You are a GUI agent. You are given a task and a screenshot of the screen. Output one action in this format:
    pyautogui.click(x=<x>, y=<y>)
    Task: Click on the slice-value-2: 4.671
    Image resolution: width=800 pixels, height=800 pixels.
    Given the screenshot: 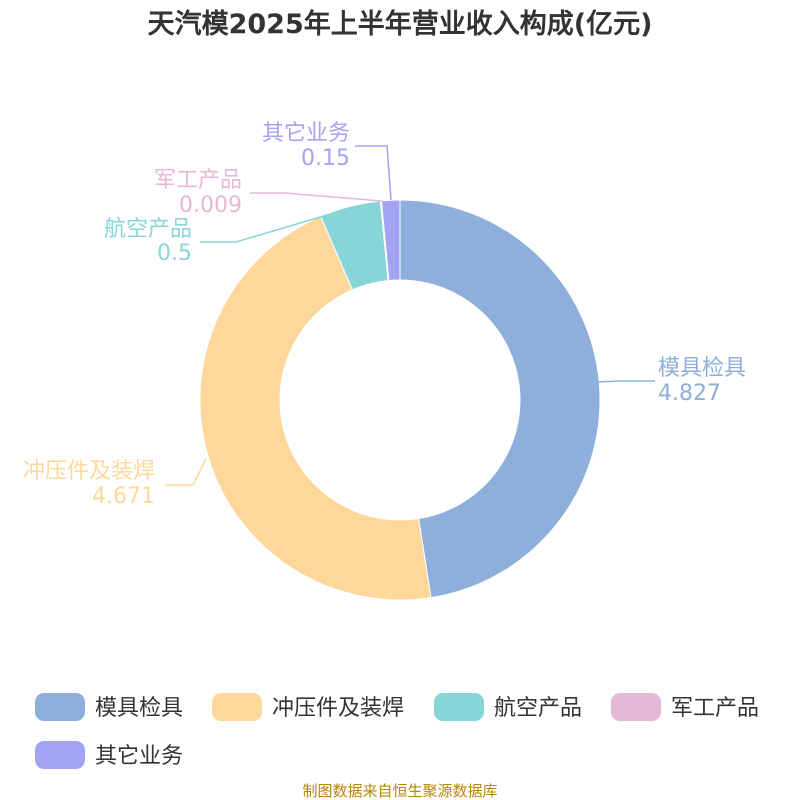 What is the action you would take?
    pyautogui.click(x=123, y=496)
    